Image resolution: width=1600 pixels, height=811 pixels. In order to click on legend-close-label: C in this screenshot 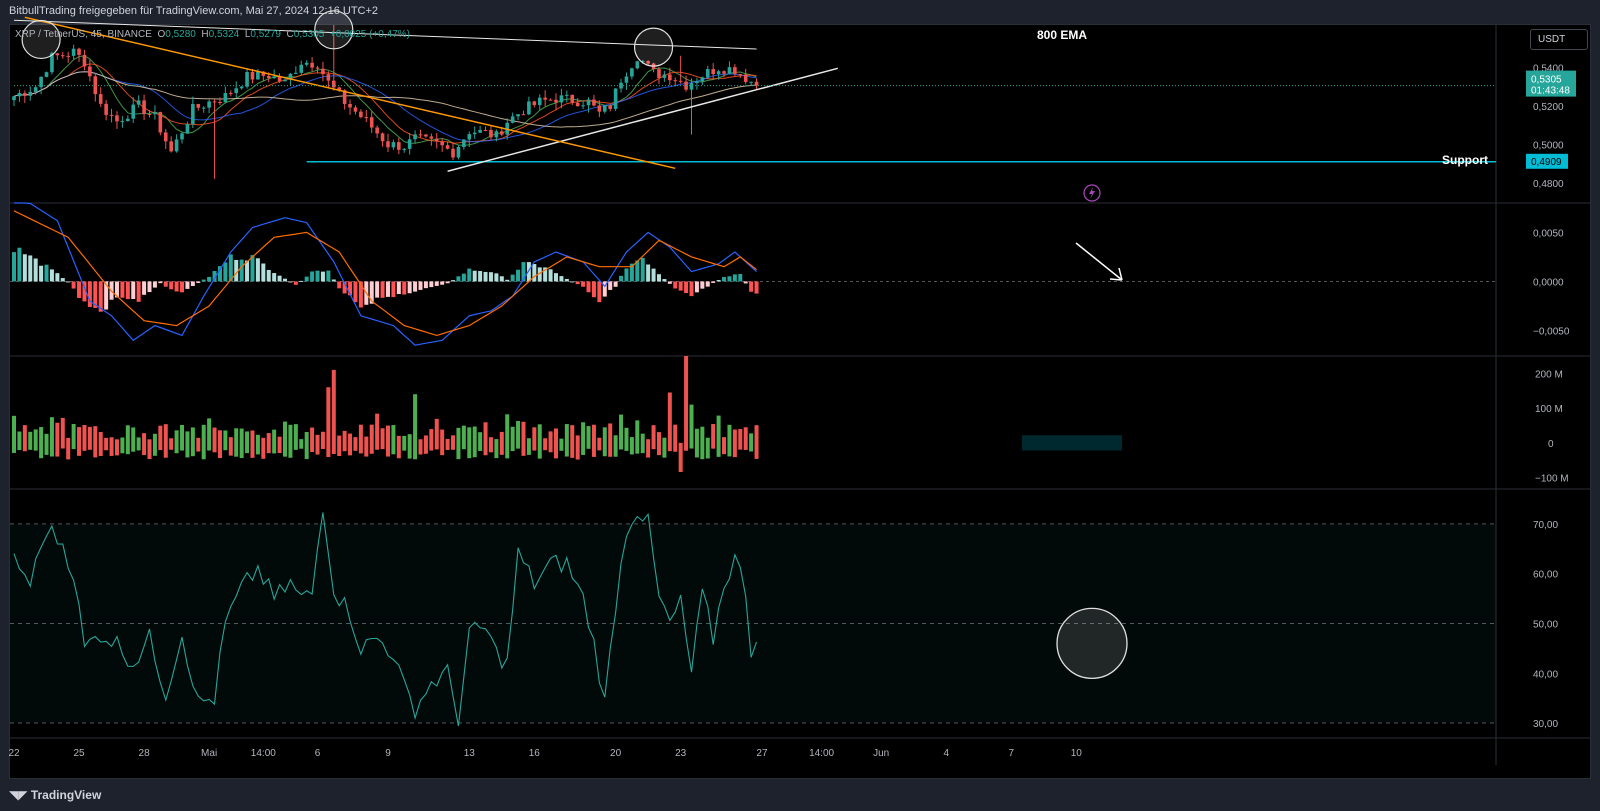, I will do `click(290, 34)`.